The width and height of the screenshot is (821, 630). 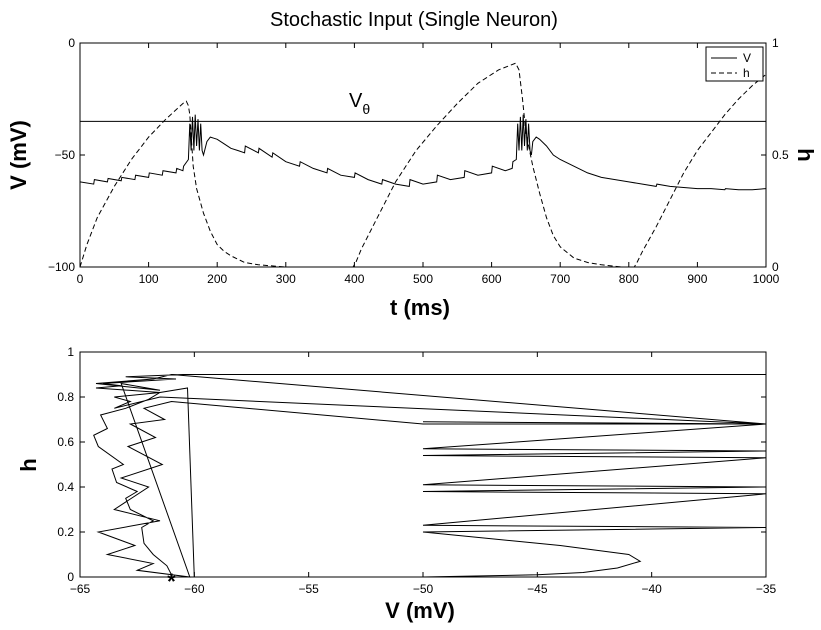 I want to click on top-y-axis-label-right: h, so click(x=805, y=154).